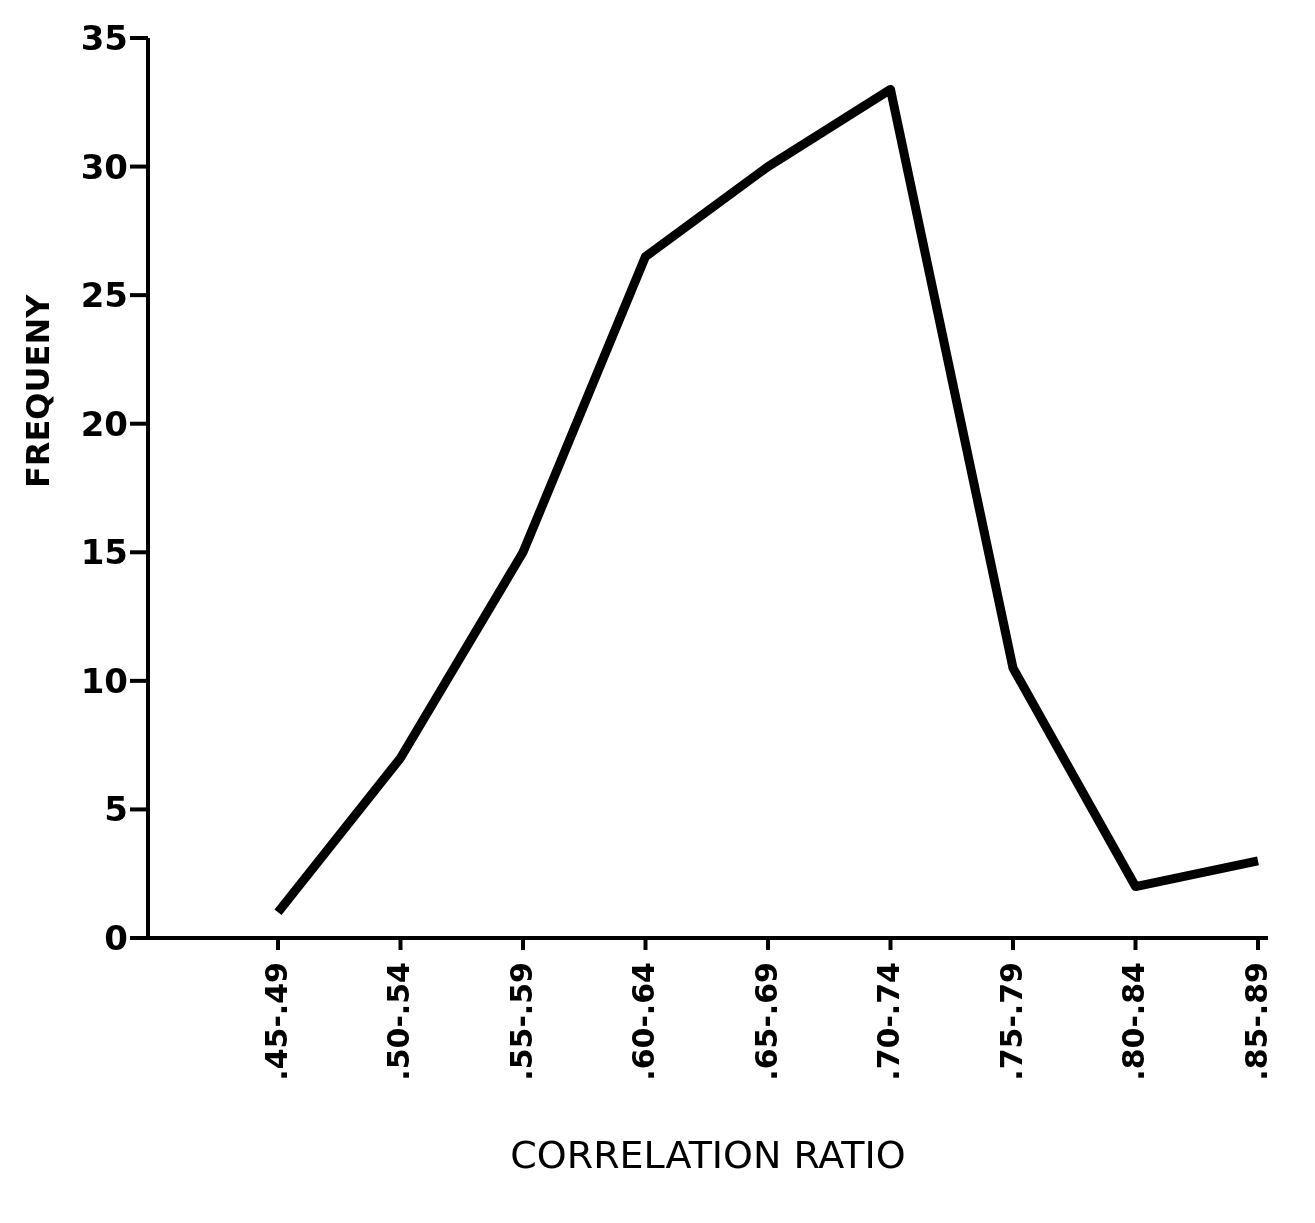 The height and width of the screenshot is (1223, 1315). What do you see at coordinates (708, 1155) in the screenshot?
I see `x-axis-title: CORRELATION RATIO` at bounding box center [708, 1155].